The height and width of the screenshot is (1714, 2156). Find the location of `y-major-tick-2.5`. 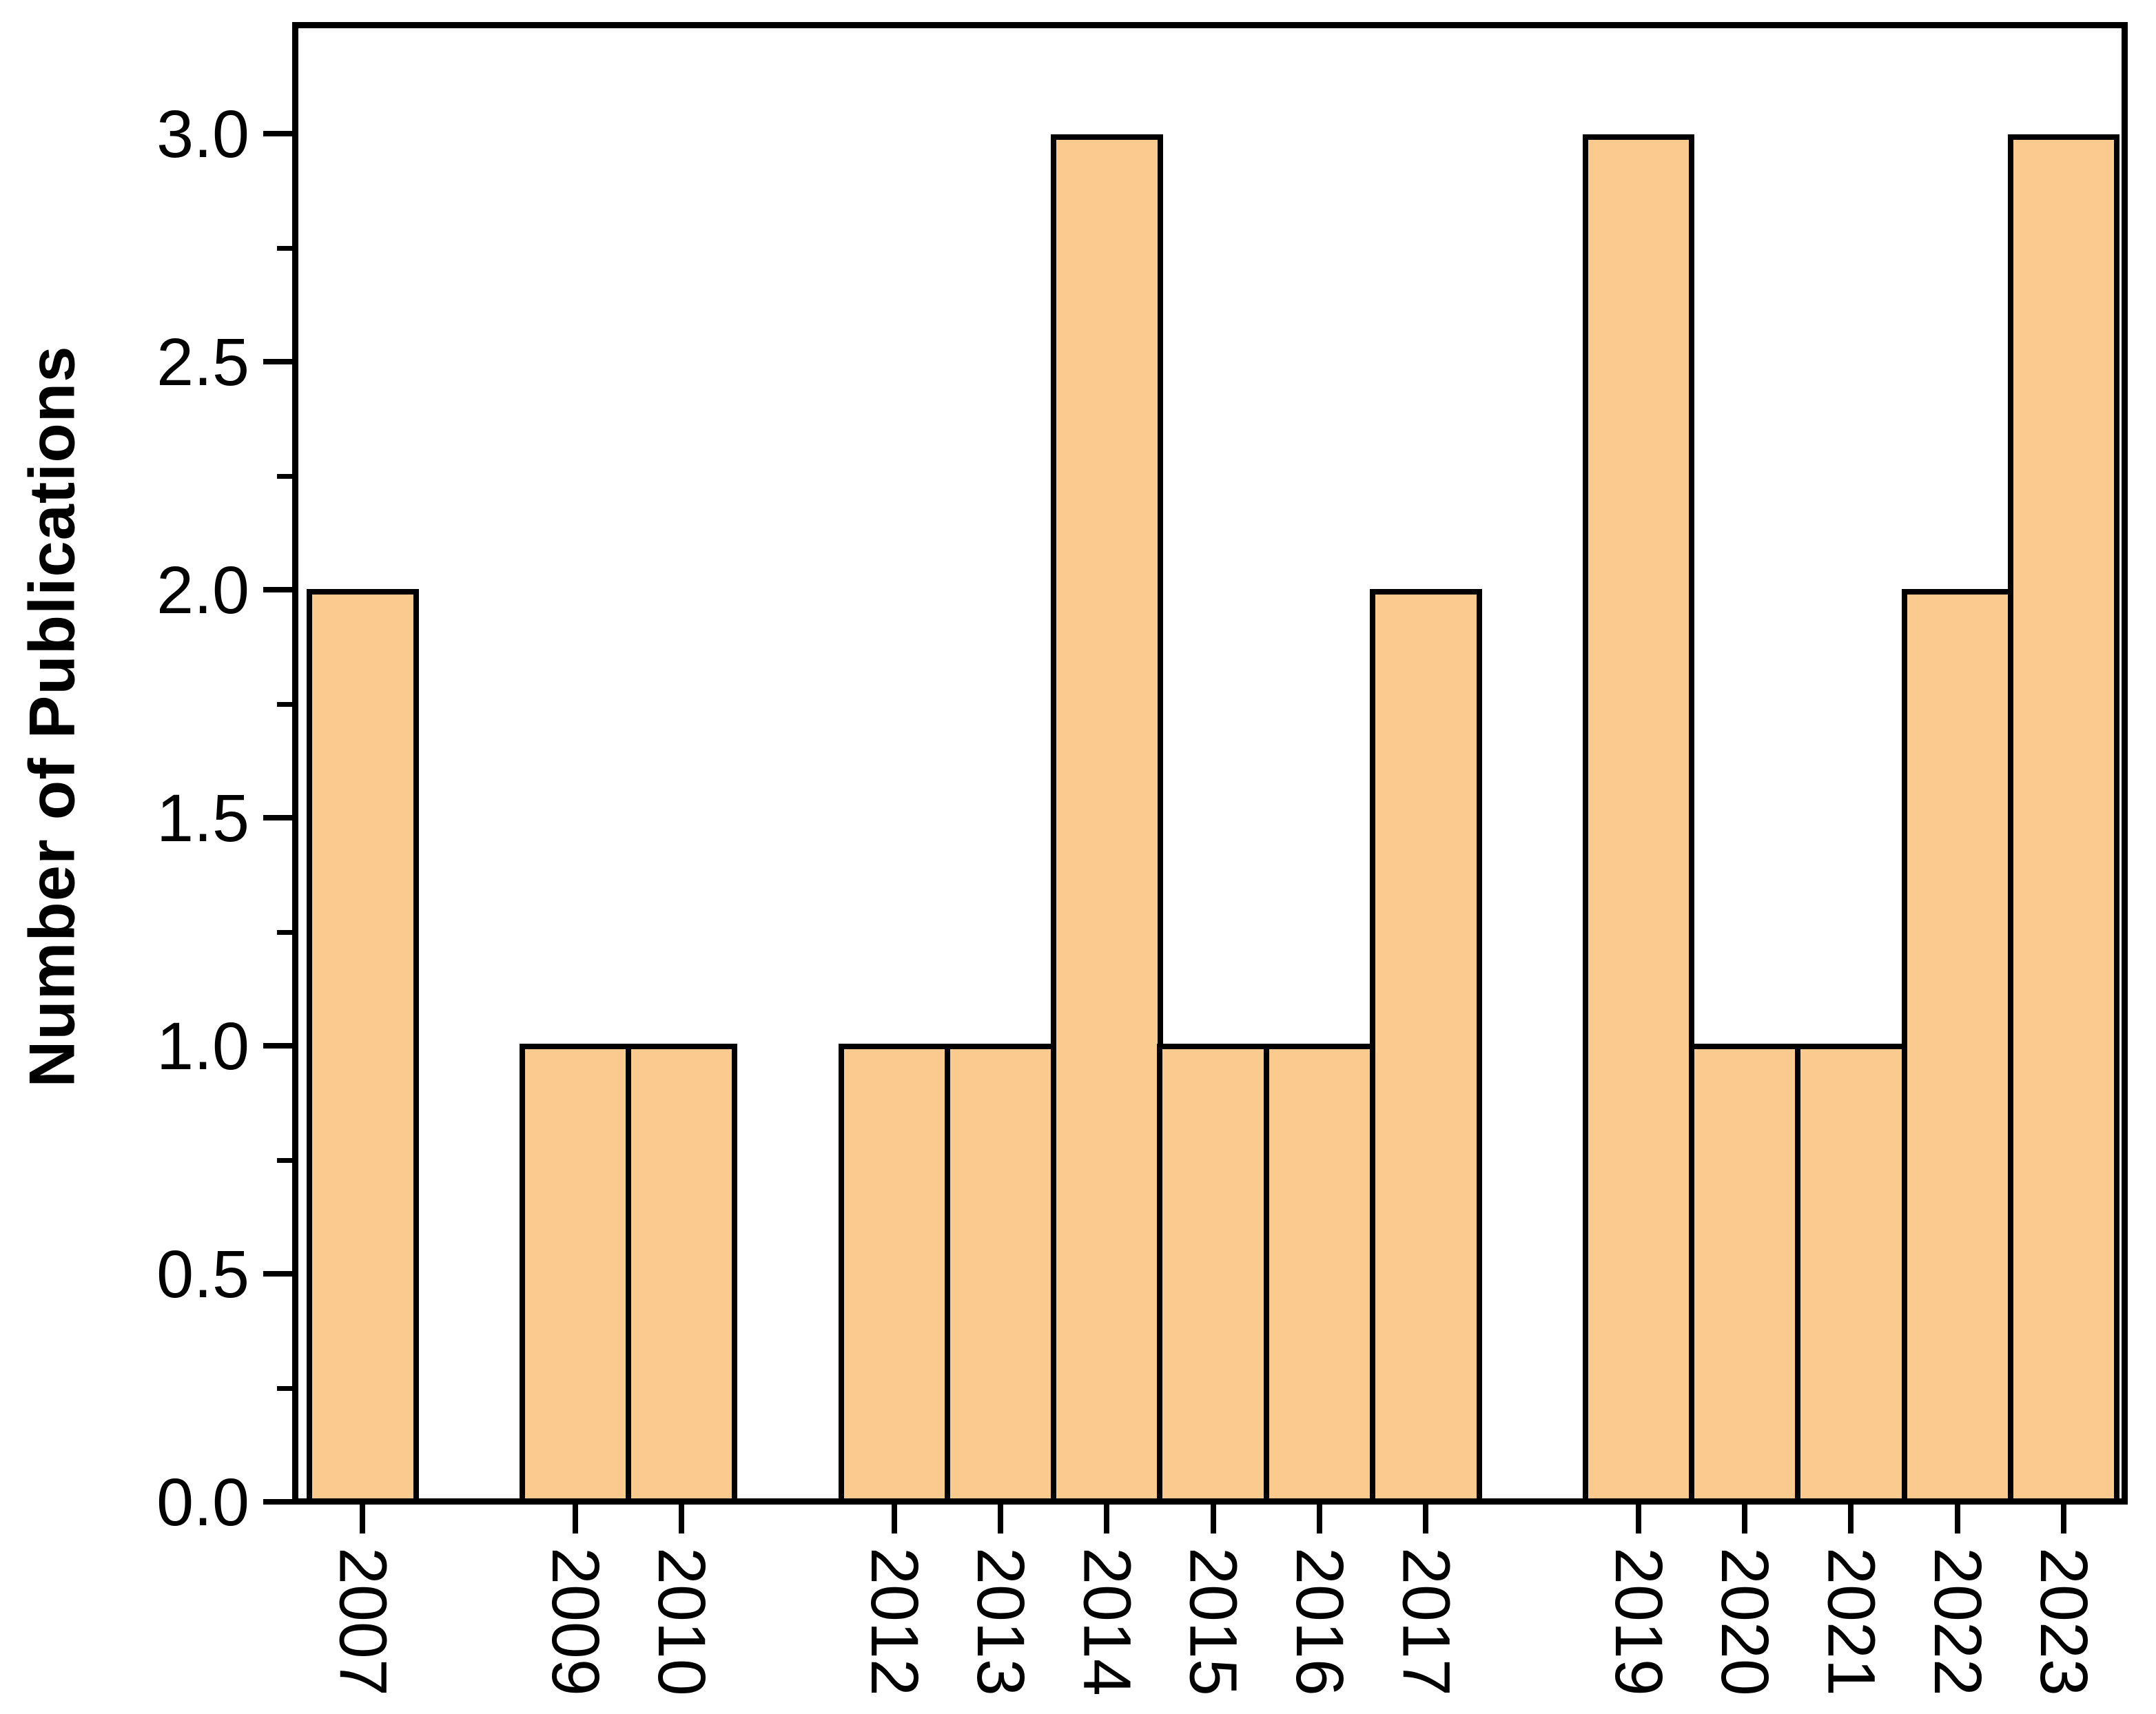

y-major-tick-2.5 is located at coordinates (277, 361).